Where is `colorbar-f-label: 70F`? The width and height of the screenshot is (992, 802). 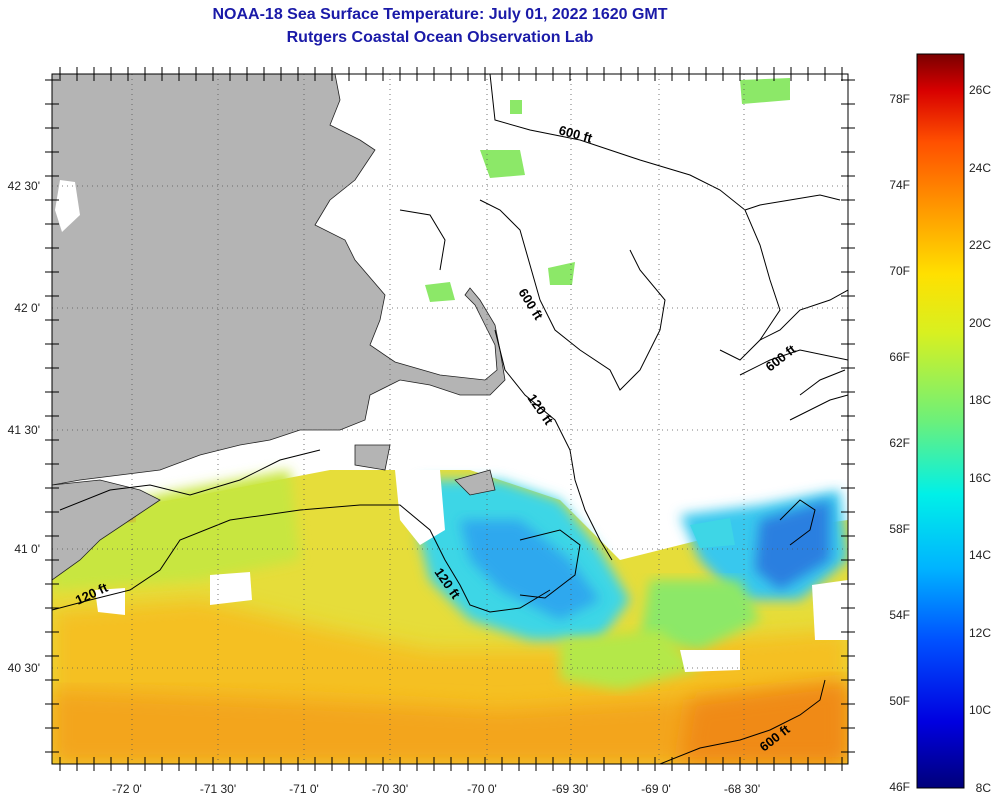 colorbar-f-label: 70F is located at coordinates (899, 271).